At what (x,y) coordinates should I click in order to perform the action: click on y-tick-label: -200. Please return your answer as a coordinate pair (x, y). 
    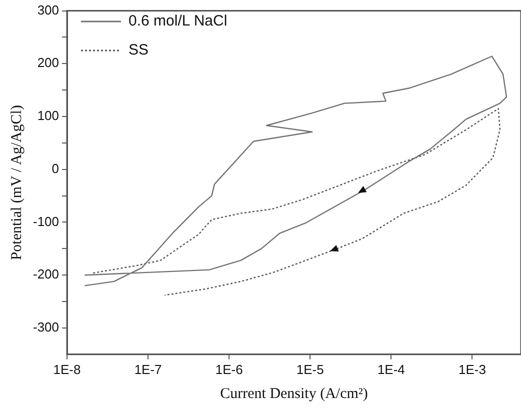
    Looking at the image, I should click on (46, 274).